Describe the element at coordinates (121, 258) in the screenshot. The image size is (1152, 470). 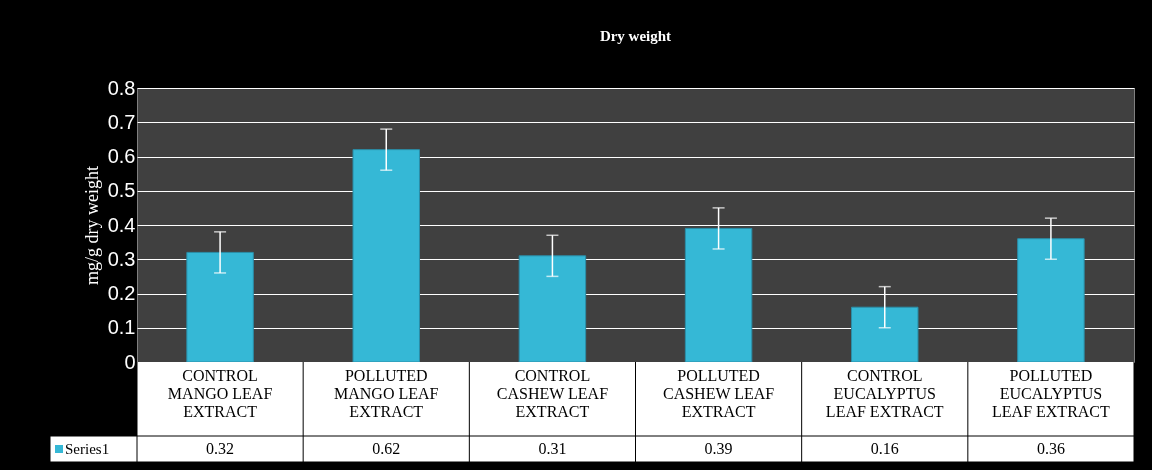
I see `y-tick-label: 0.3` at that location.